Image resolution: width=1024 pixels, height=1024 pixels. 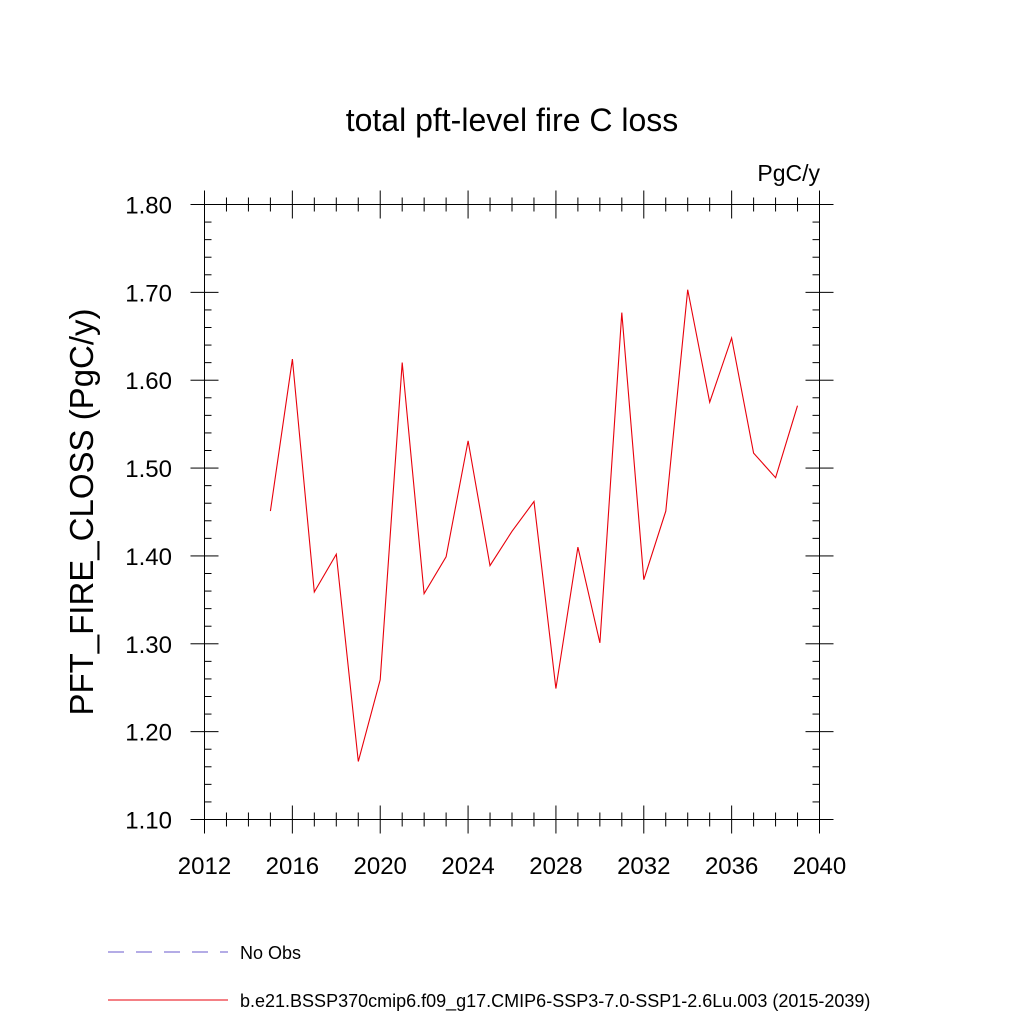 I want to click on y-tick-label: 1.30, so click(x=148, y=645).